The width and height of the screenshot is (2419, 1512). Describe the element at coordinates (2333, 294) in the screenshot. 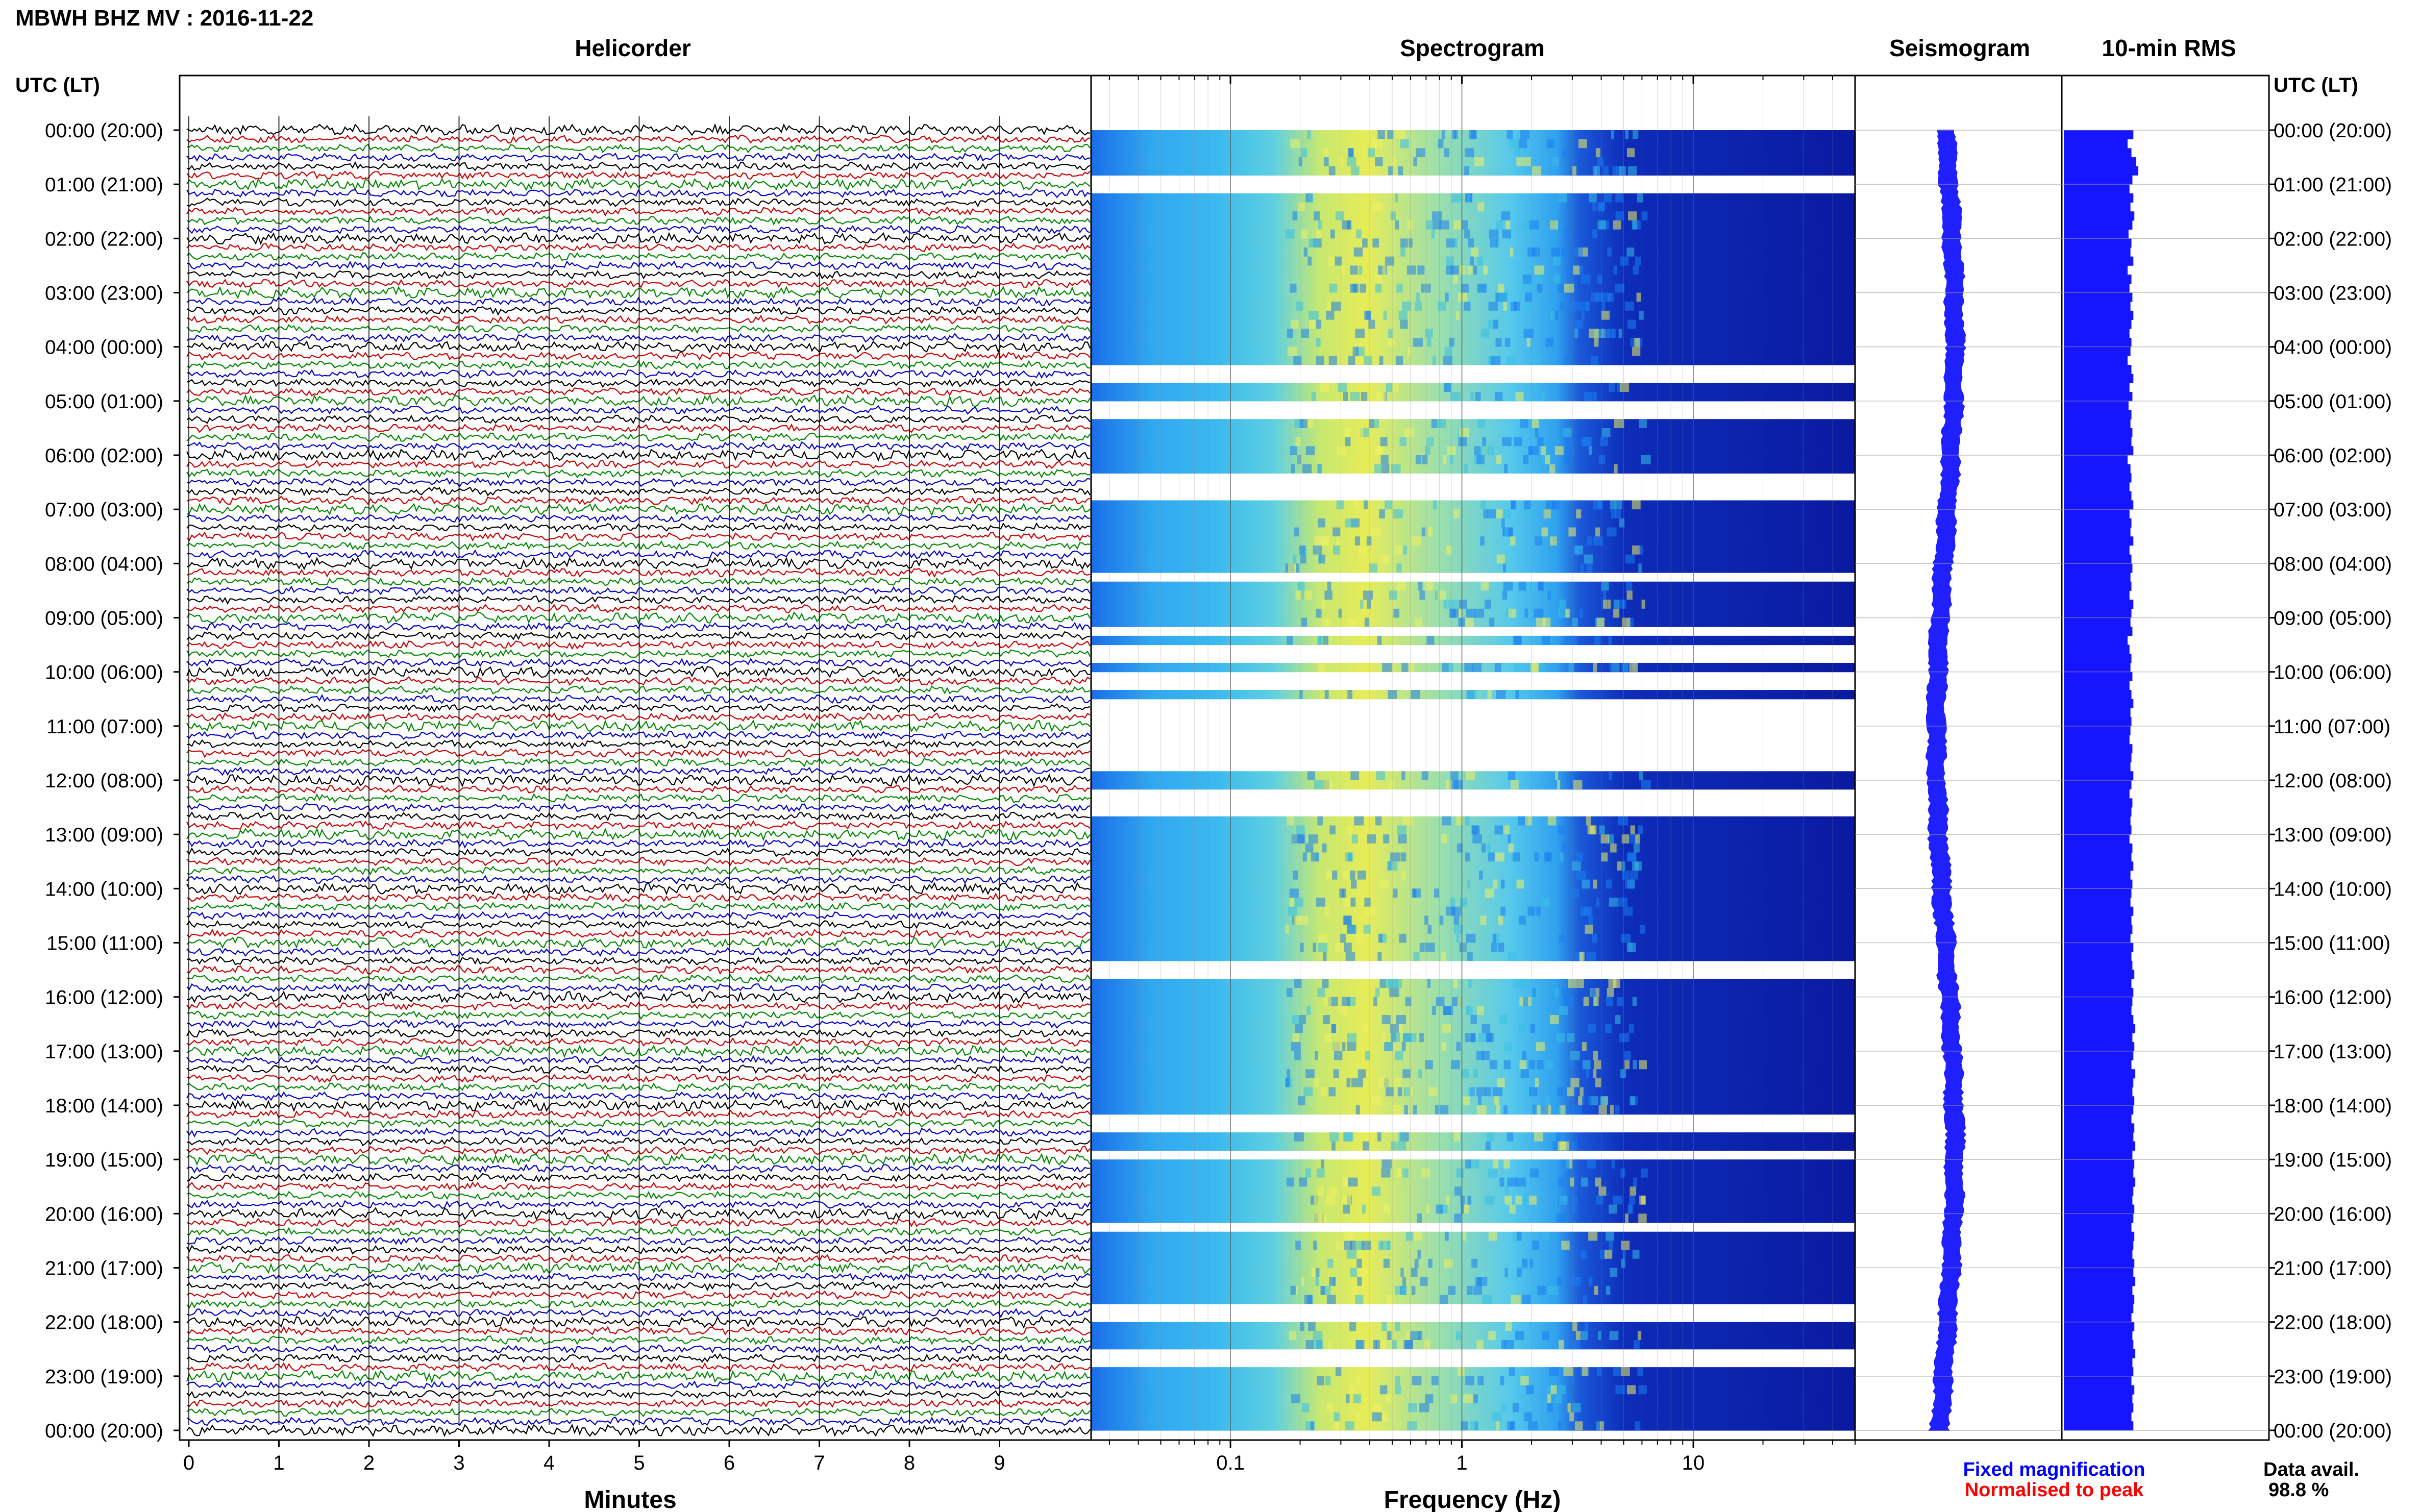

I see `y-tick-label-right: 03:00 (23:00)` at that location.